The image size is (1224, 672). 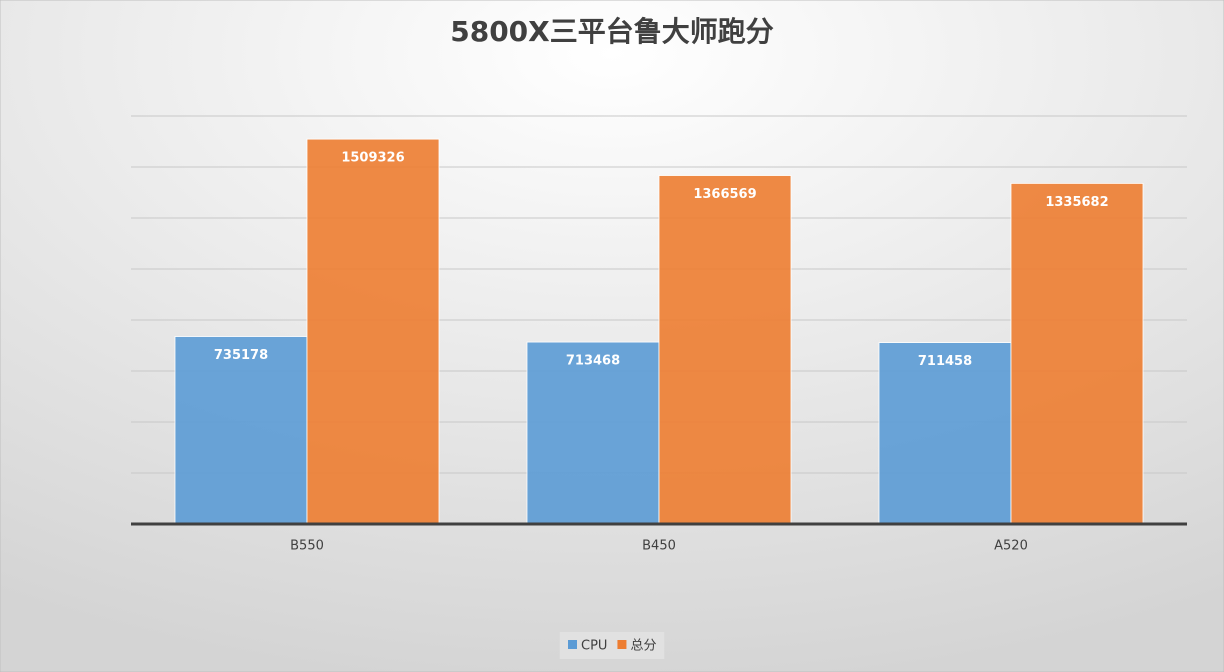 What do you see at coordinates (1011, 546) in the screenshot?
I see `x-tick-label: A520` at bounding box center [1011, 546].